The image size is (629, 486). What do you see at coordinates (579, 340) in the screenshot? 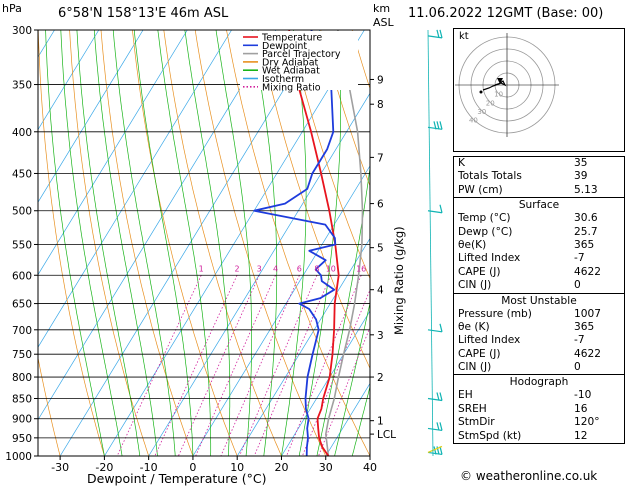
I see `most-unstable-value: -7` at bounding box center [579, 340].